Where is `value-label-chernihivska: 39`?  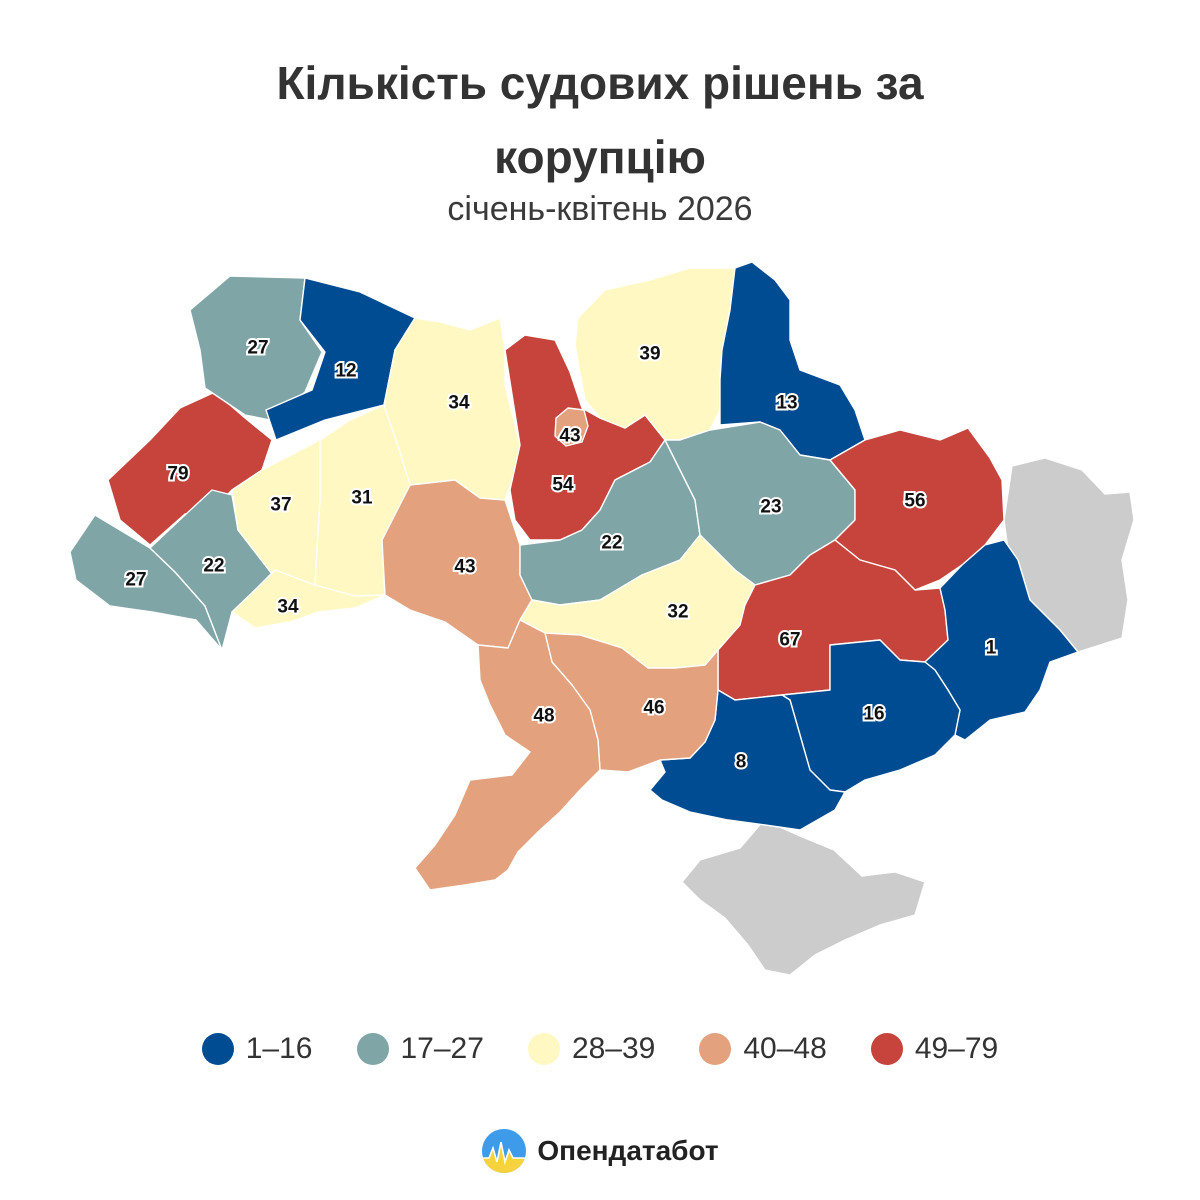
value-label-chernihivska: 39 is located at coordinates (649, 354).